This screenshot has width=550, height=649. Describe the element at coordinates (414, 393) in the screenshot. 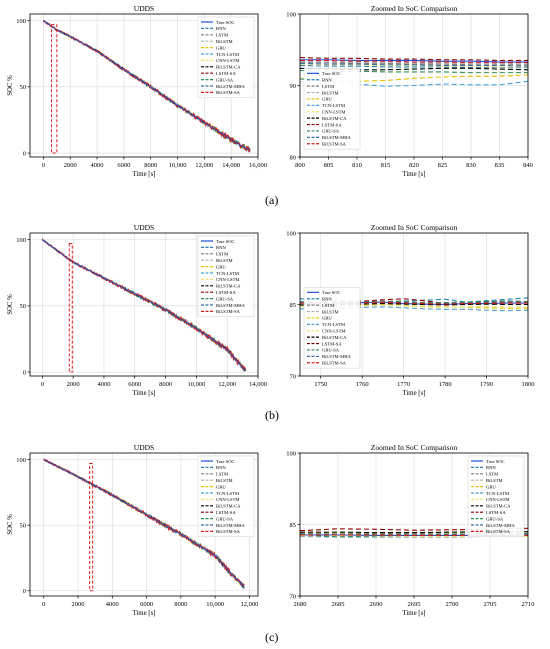

I see `x-axis-label: Time [s]` at that location.